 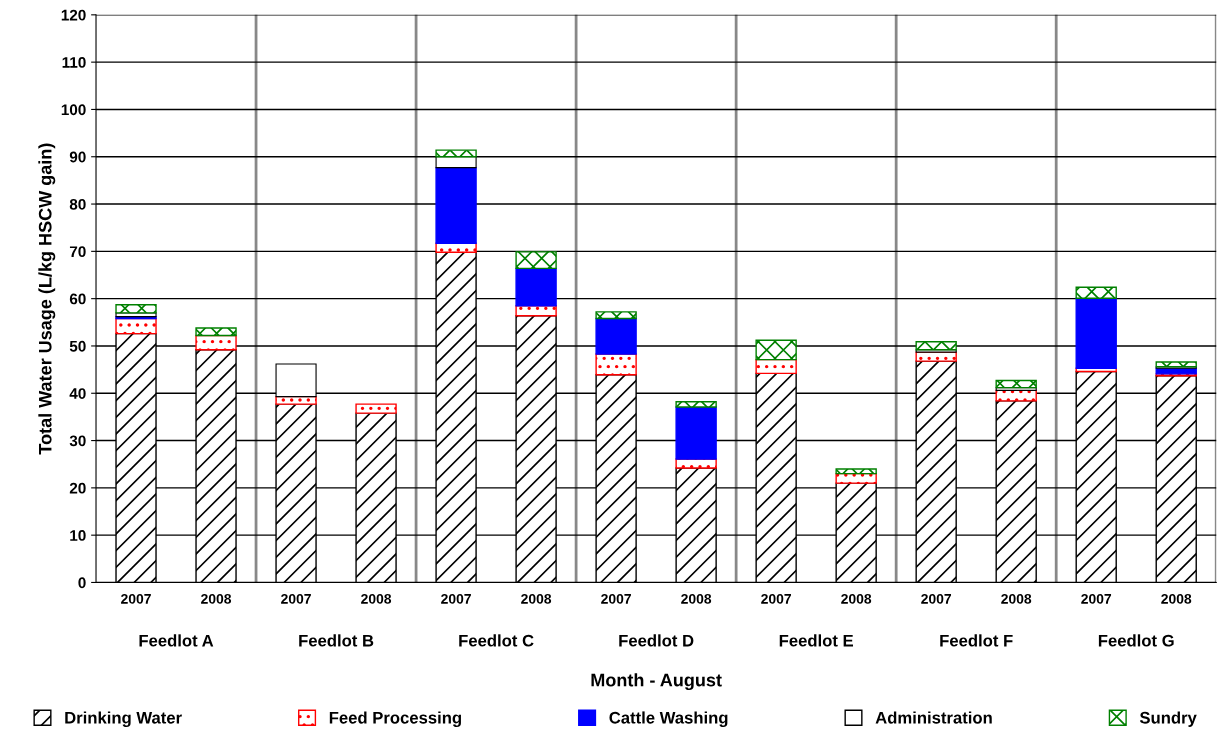 I want to click on text: Feedlot D, so click(x=656, y=640).